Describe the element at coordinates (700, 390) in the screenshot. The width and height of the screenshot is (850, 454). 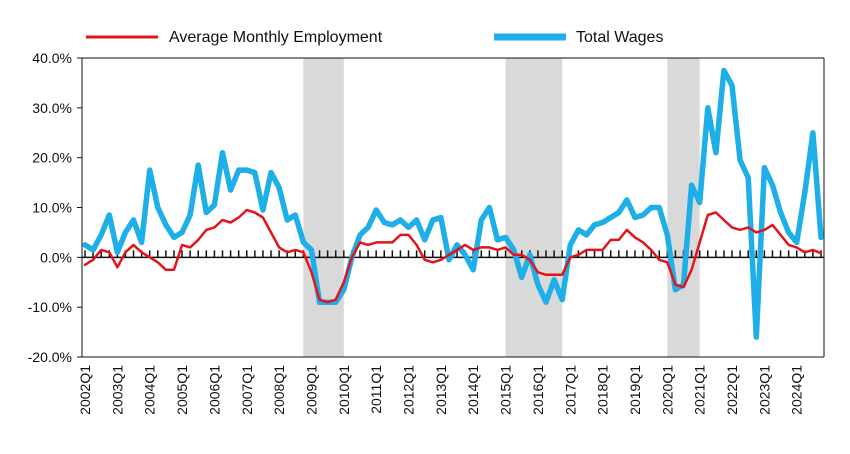
I see `x-tick-label: 2021Q1` at that location.